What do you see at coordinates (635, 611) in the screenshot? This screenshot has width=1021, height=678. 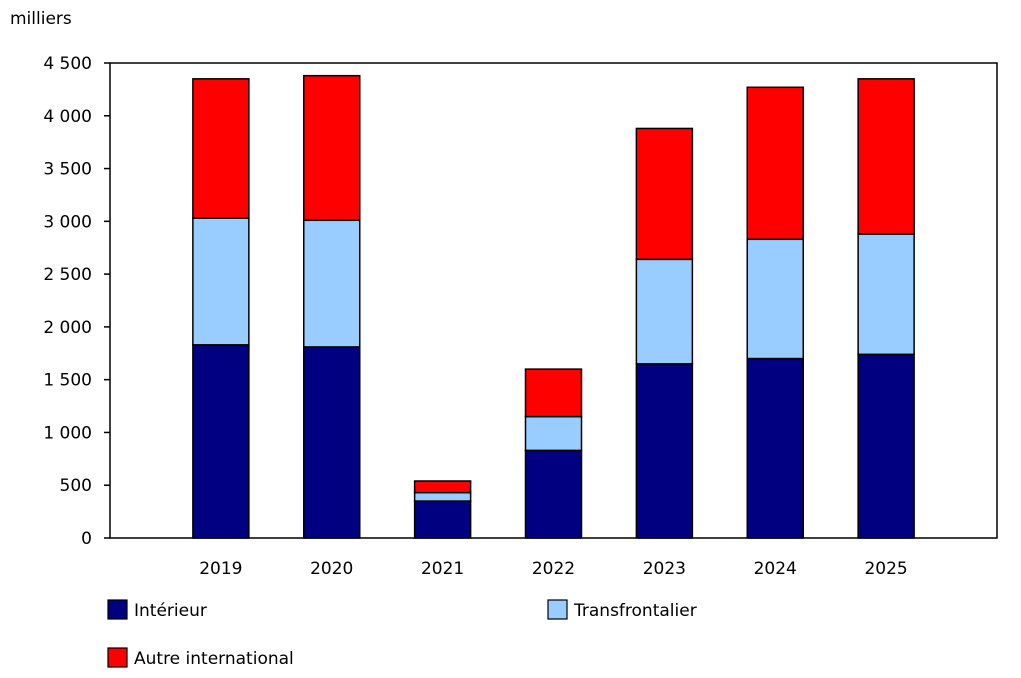 I see `legend-label: Transfrontalier` at bounding box center [635, 611].